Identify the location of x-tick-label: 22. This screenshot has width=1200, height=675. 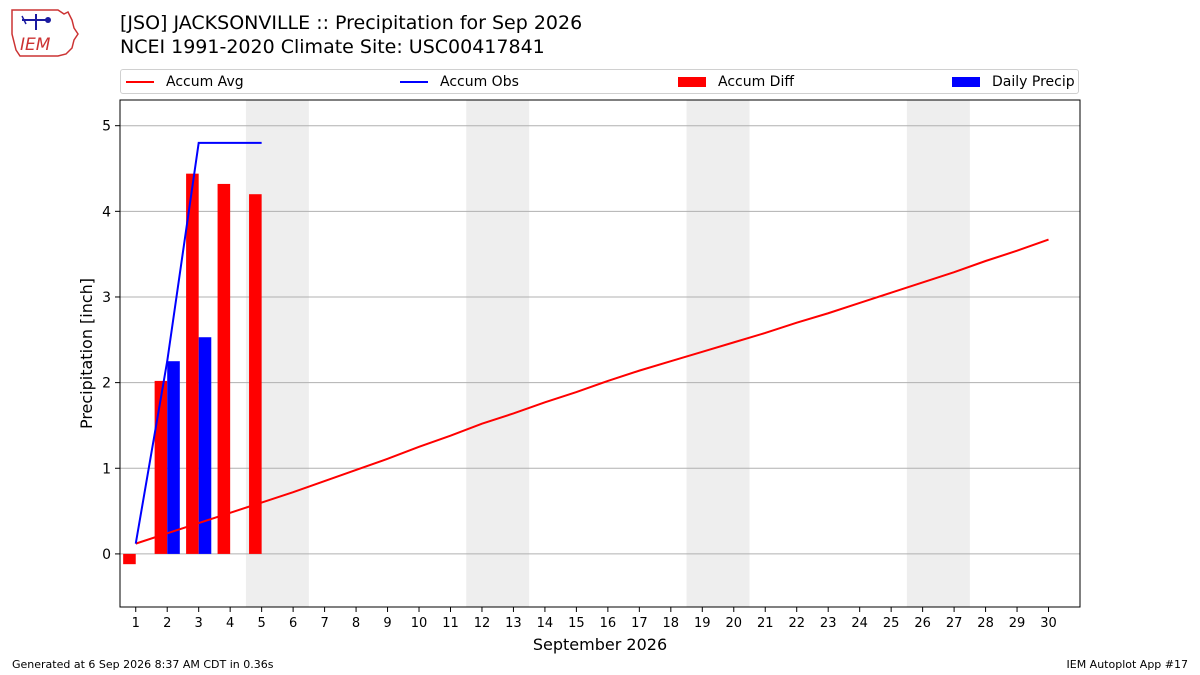
(796, 623).